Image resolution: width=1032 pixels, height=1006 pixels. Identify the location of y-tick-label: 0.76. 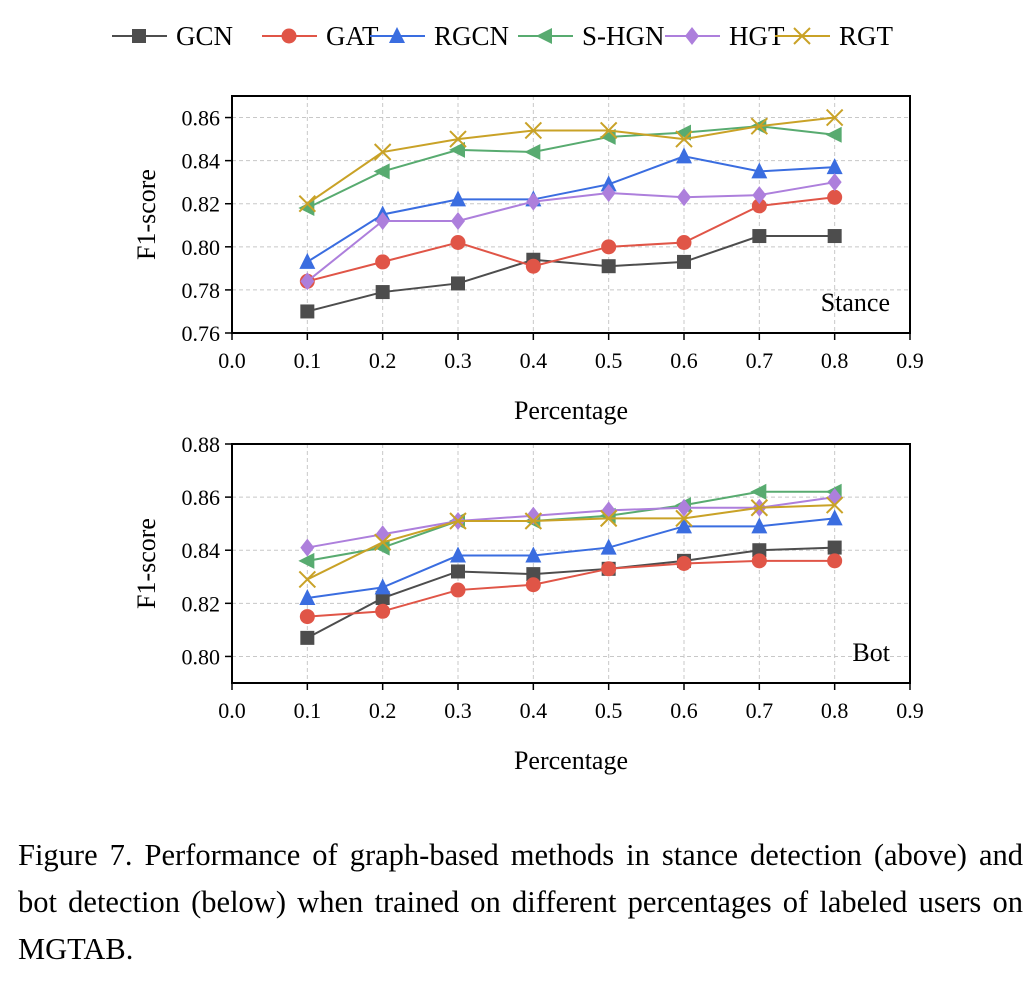
(201, 333).